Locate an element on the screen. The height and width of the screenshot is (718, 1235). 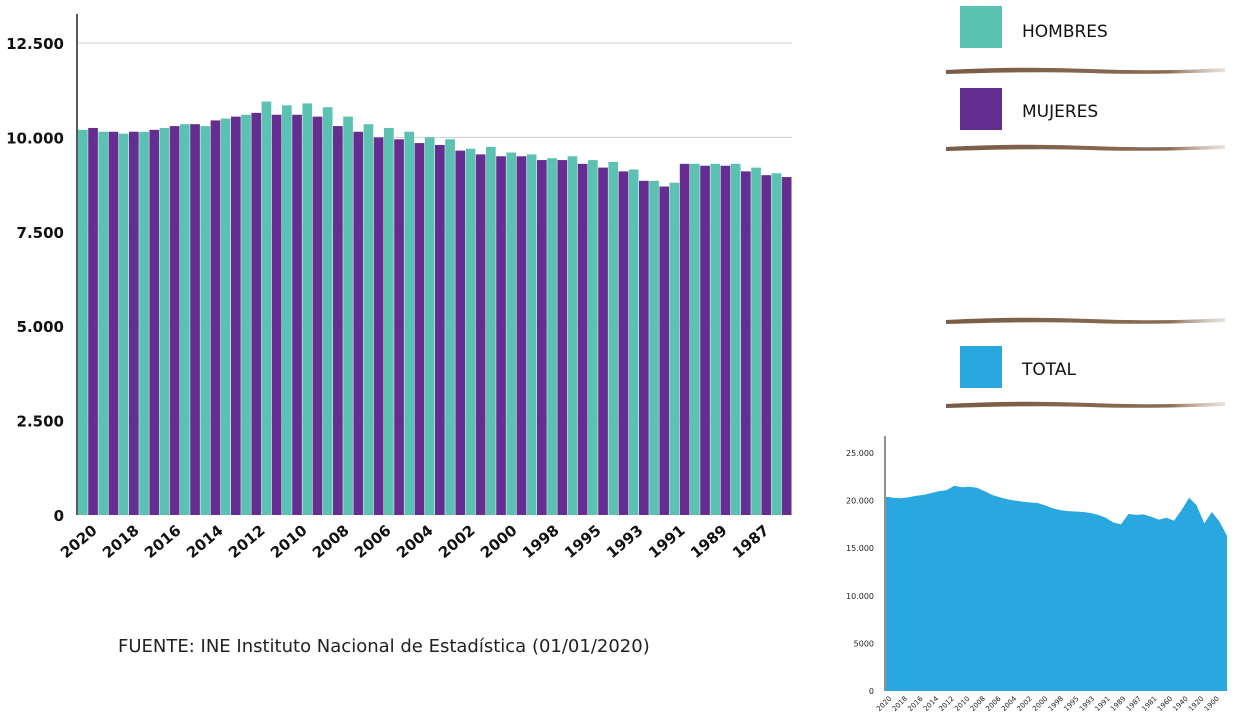
bar-chart-x-tick-label: 1989 is located at coordinates (709, 541).